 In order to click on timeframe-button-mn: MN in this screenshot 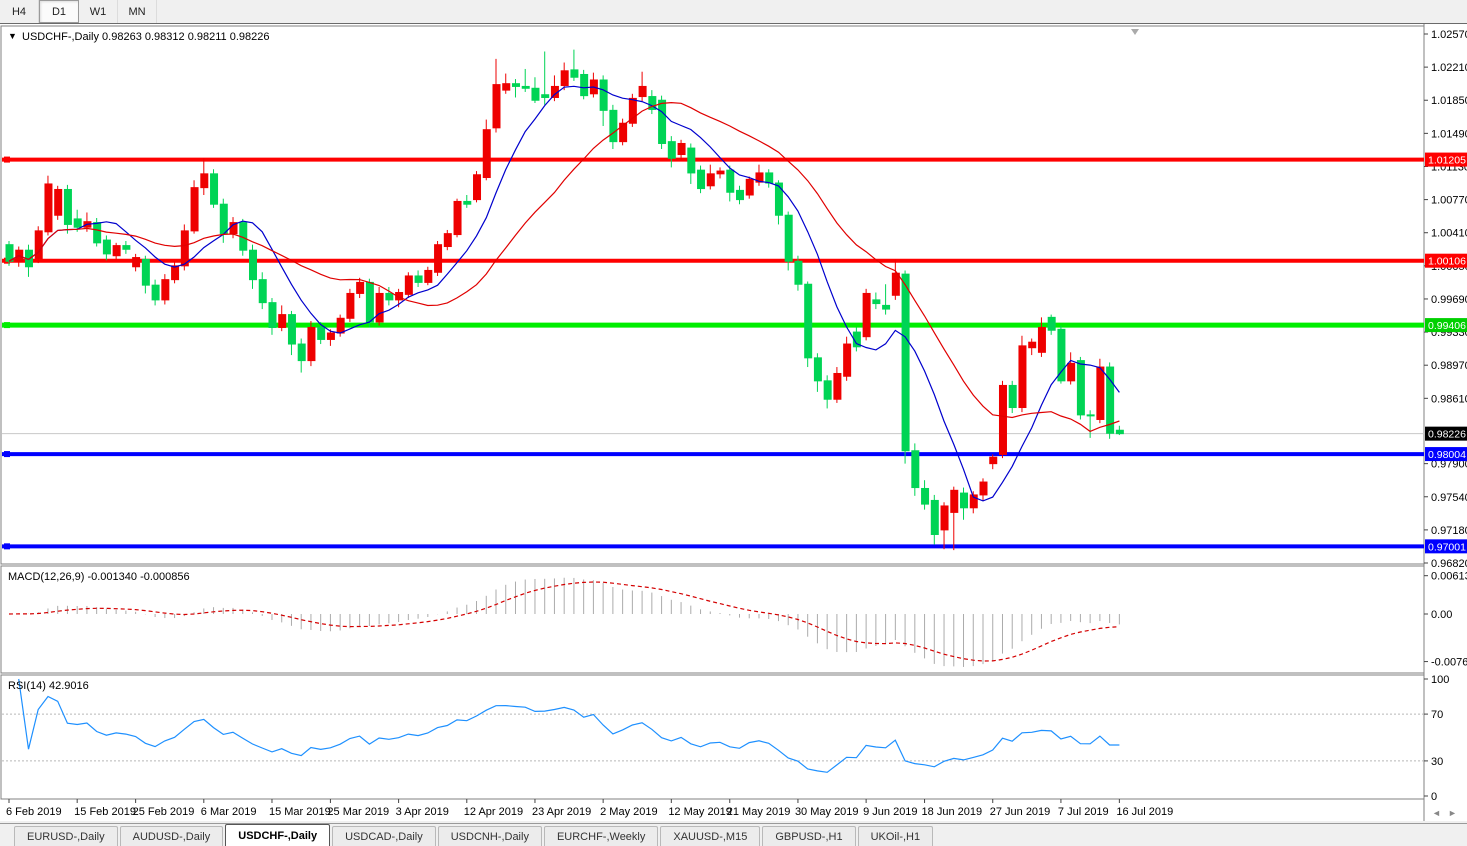, I will do `click(137, 11)`.